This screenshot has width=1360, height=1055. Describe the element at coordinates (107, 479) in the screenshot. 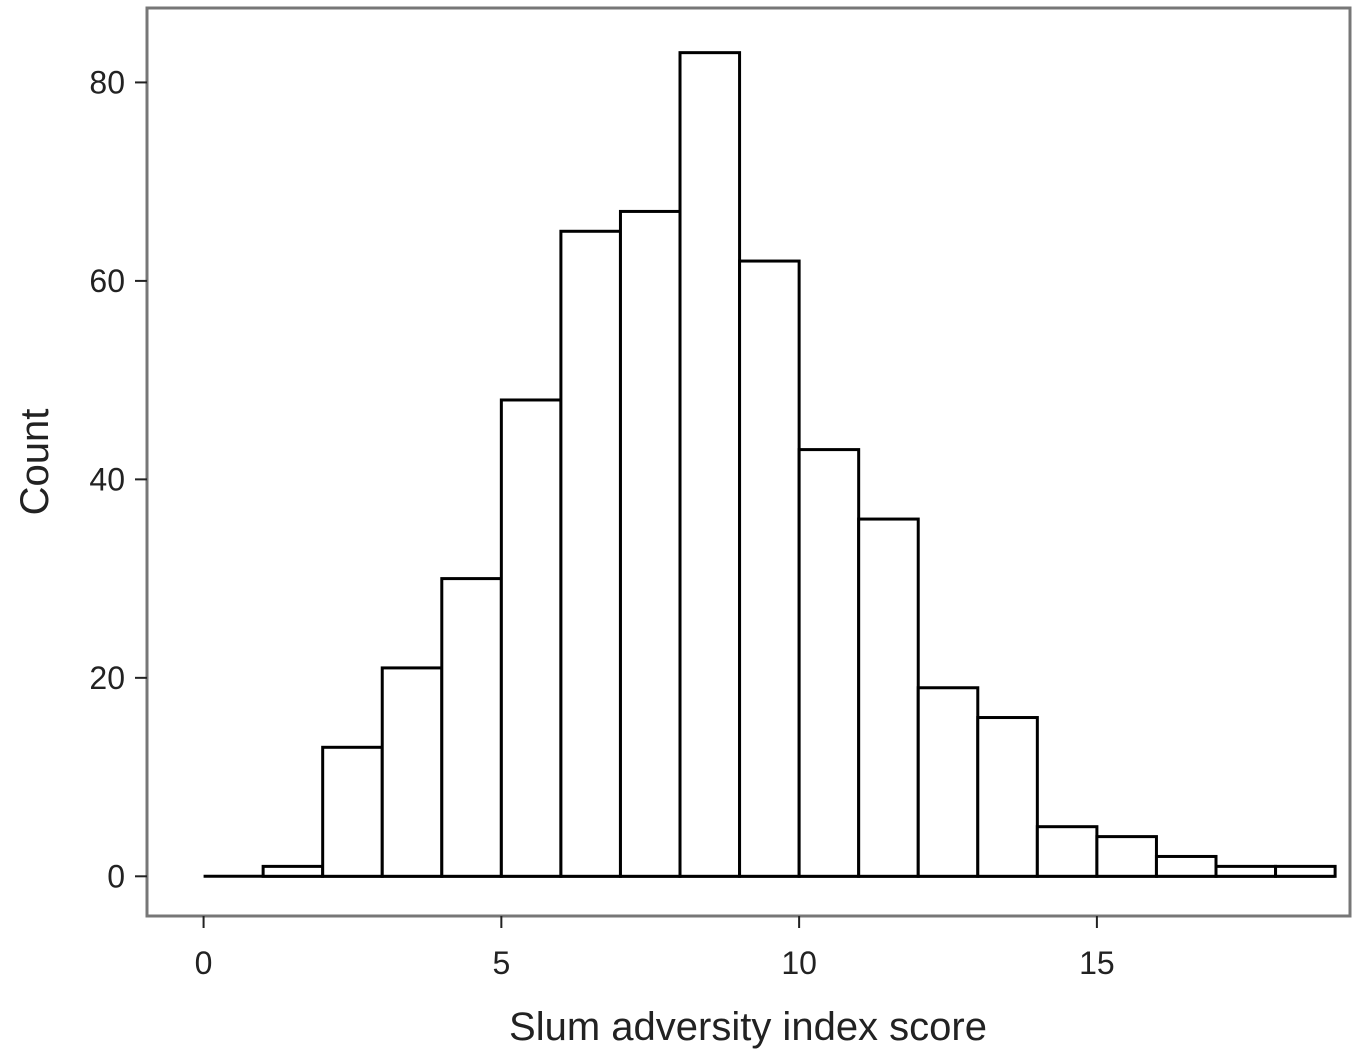

I see `y-tick-label: 40` at that location.